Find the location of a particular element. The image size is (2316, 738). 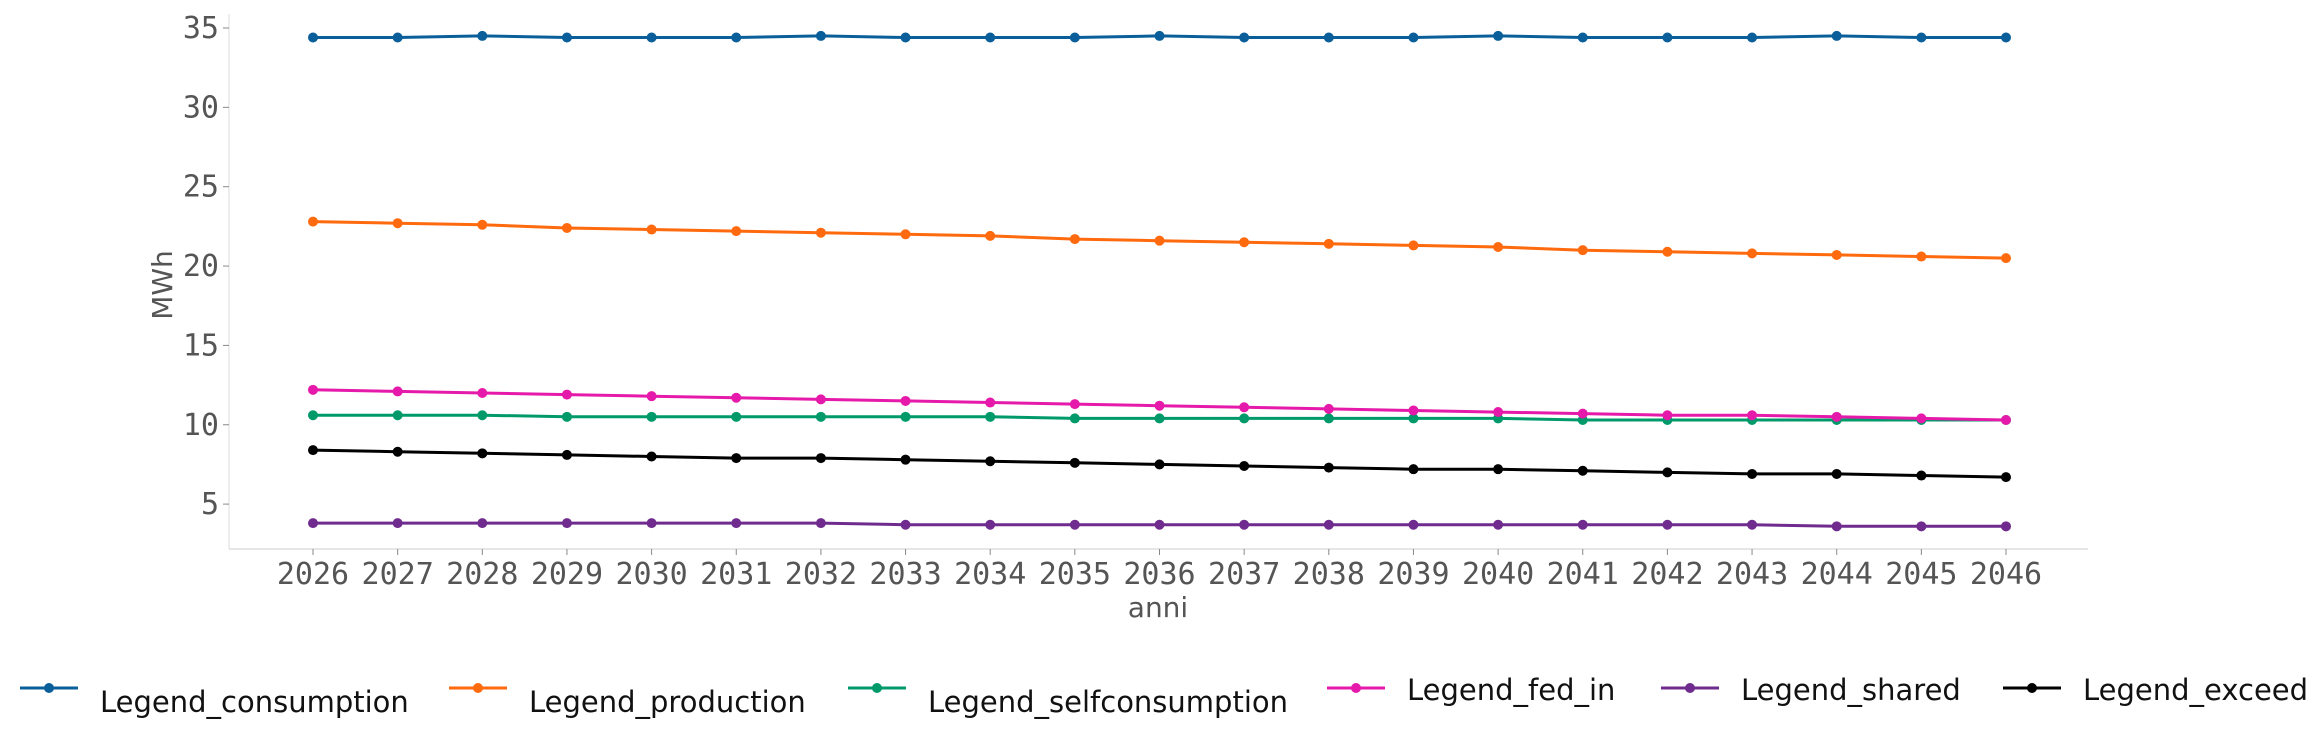

legend-item: Legend_selfconsumption is located at coordinates (1068, 701).